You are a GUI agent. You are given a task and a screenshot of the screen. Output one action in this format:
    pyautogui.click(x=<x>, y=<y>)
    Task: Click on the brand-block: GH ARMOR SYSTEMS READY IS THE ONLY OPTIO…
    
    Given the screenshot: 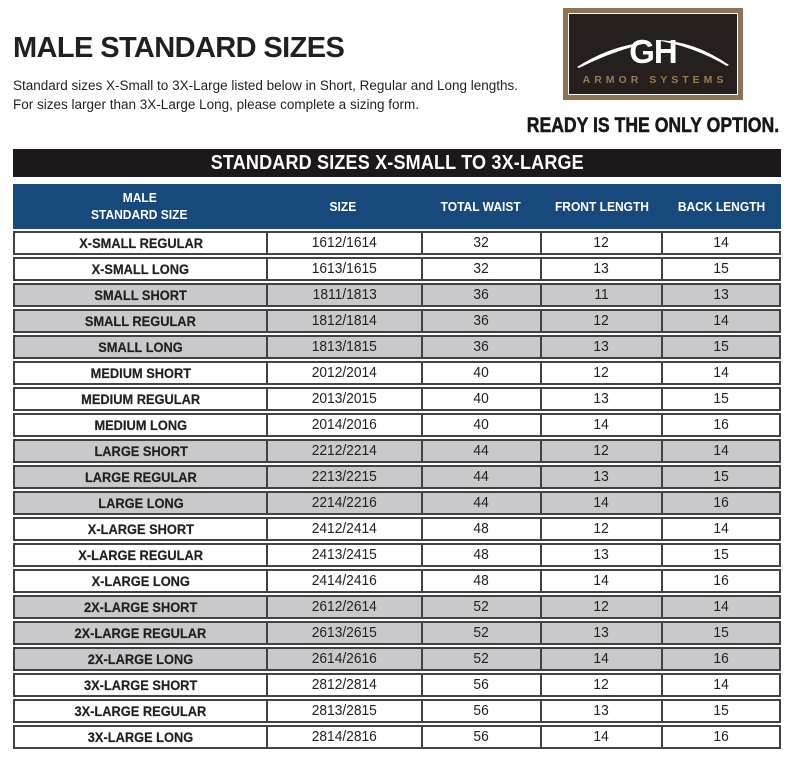 What is the action you would take?
    pyautogui.click(x=653, y=69)
    